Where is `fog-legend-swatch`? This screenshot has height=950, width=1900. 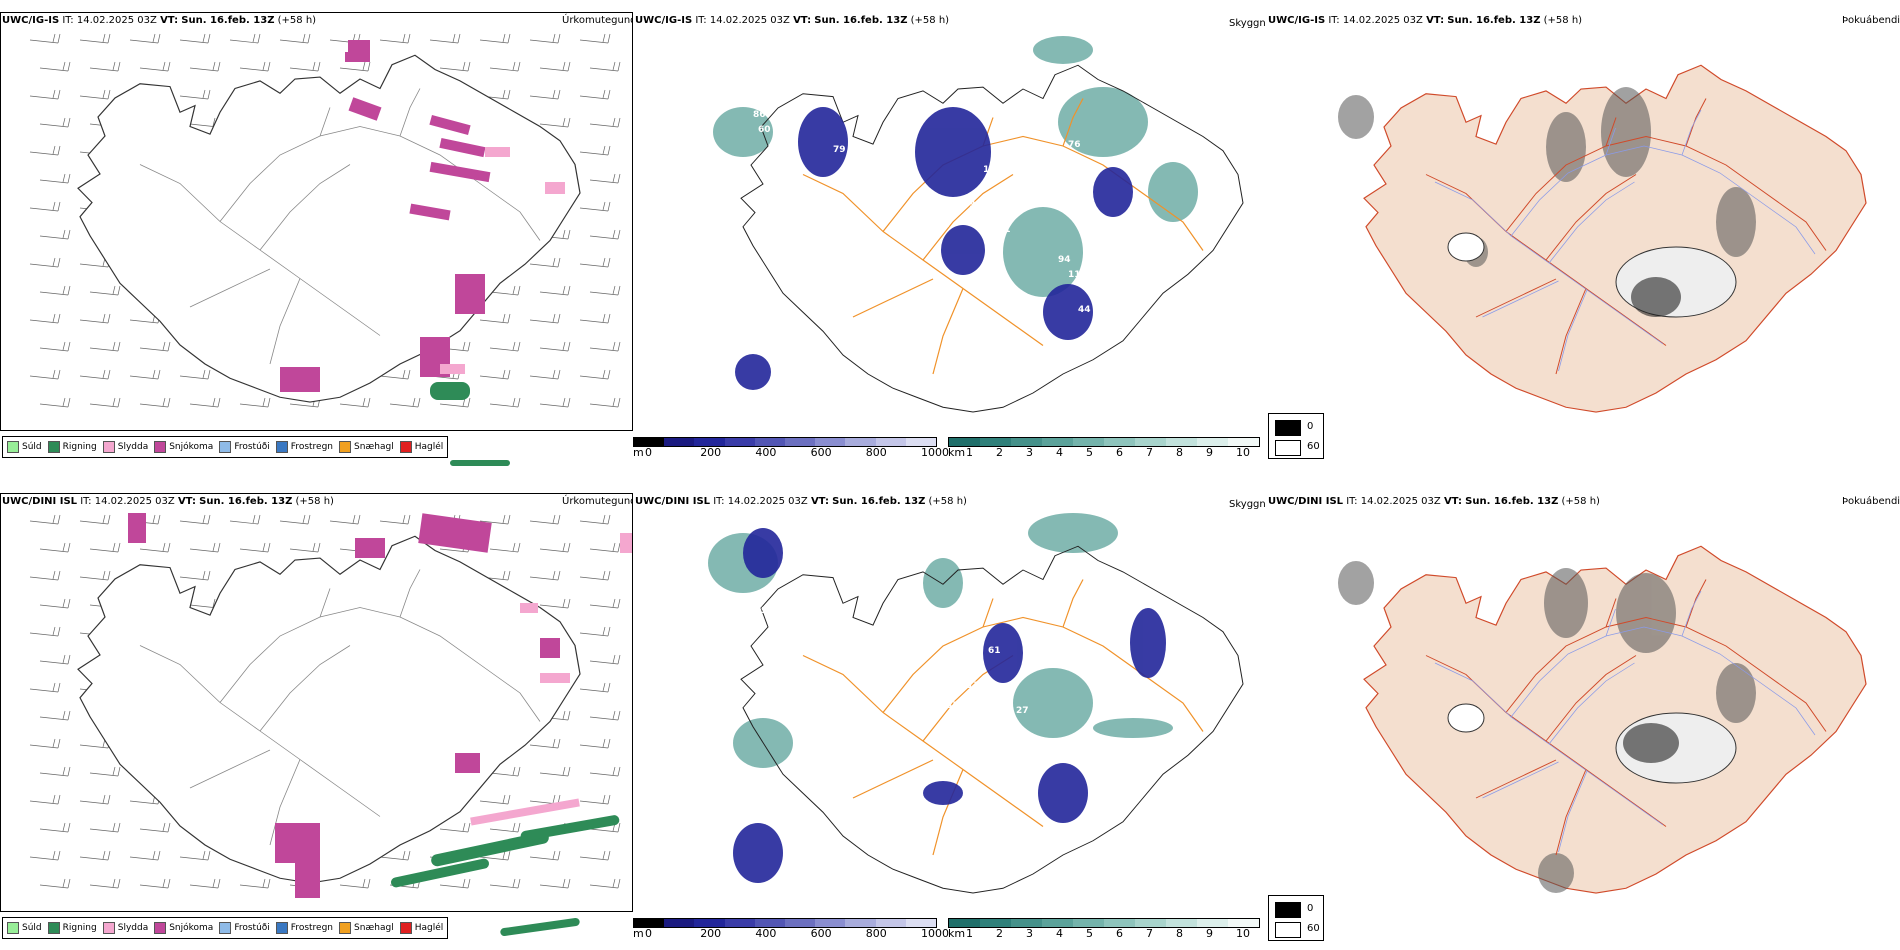
fog-legend-swatch is located at coordinates (1288, 428).